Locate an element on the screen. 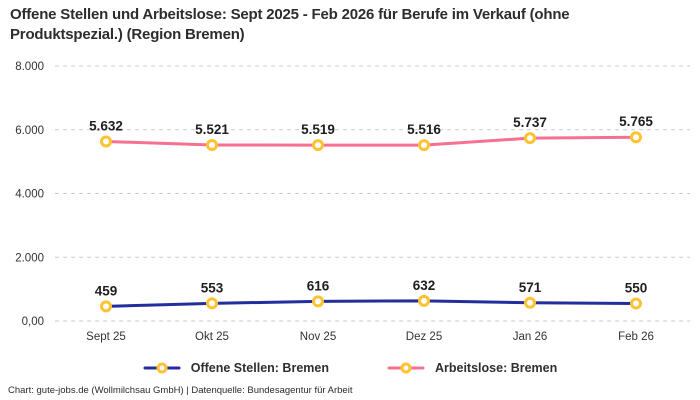 The image size is (700, 400). legend-item: Offene Stellen: Bremen is located at coordinates (236, 368).